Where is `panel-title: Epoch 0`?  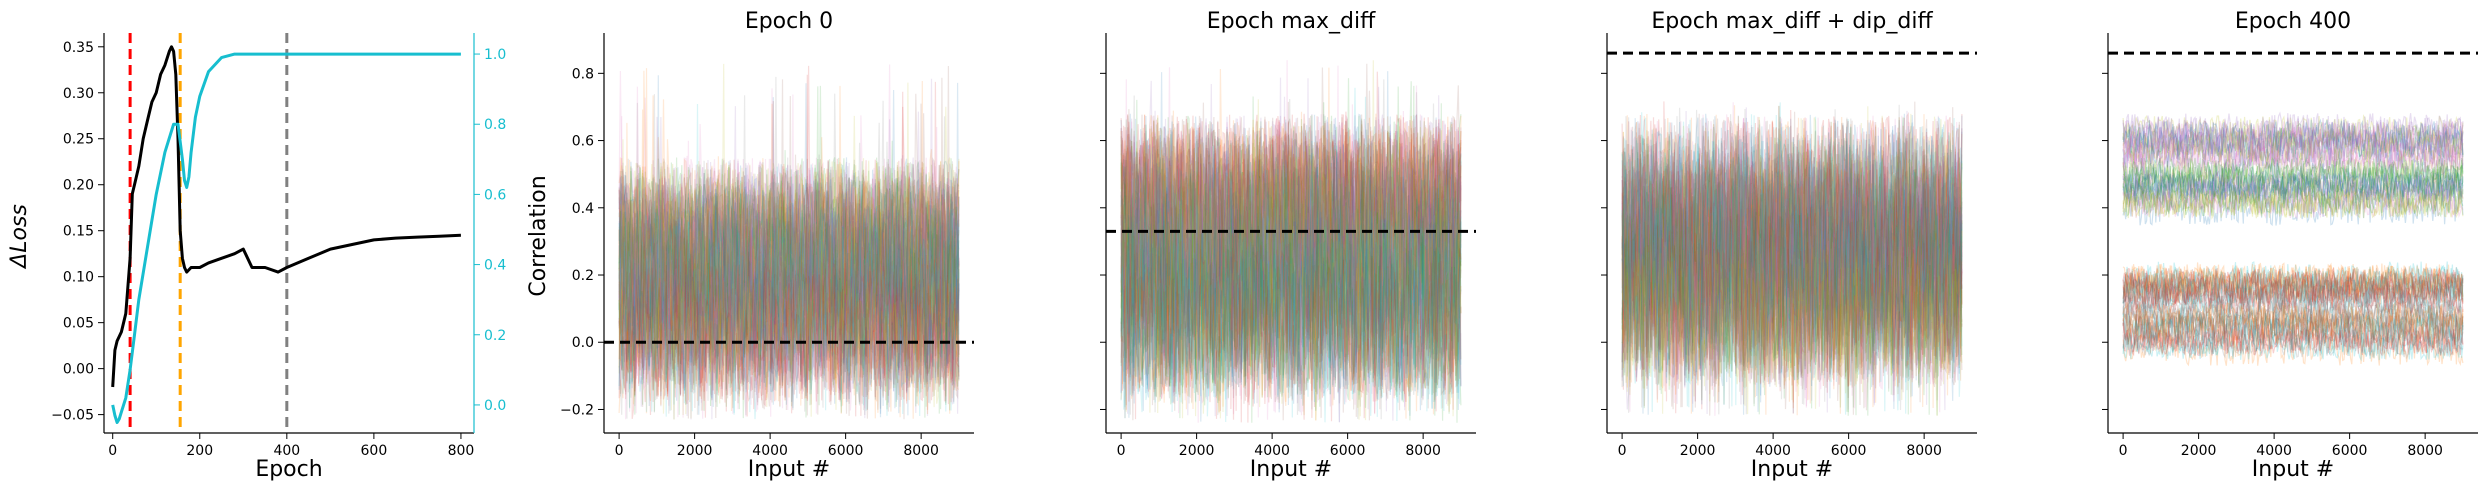 panel-title: Epoch 0 is located at coordinates (789, 21).